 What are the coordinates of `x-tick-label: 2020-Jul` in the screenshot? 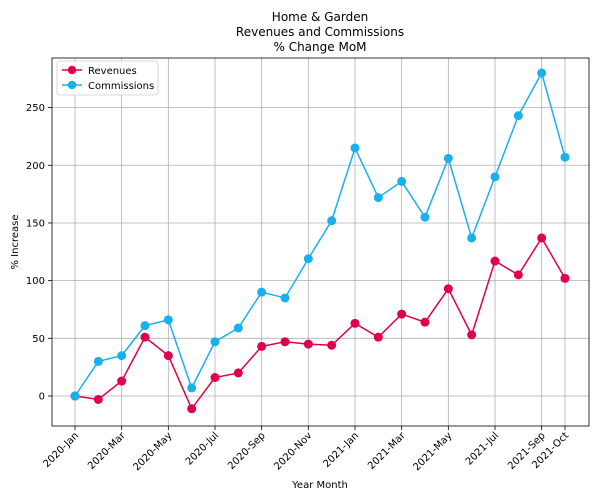 It's located at (202, 448).